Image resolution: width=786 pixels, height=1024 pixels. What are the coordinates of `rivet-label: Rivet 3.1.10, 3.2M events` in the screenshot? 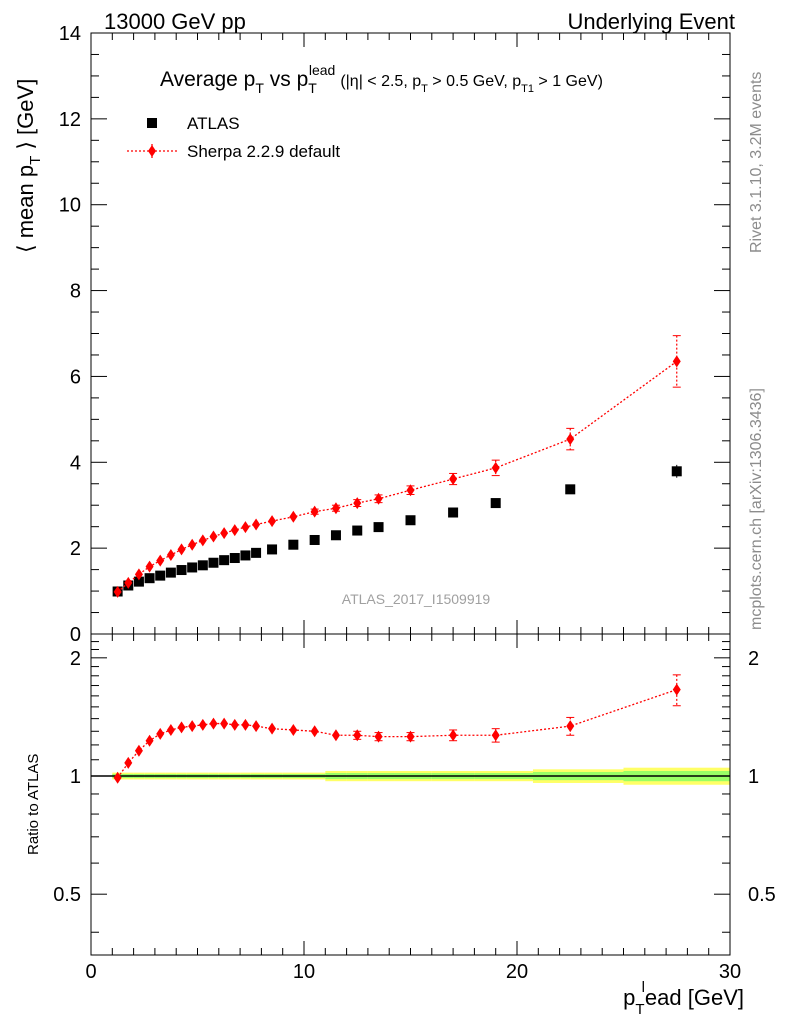 It's located at (756, 162).